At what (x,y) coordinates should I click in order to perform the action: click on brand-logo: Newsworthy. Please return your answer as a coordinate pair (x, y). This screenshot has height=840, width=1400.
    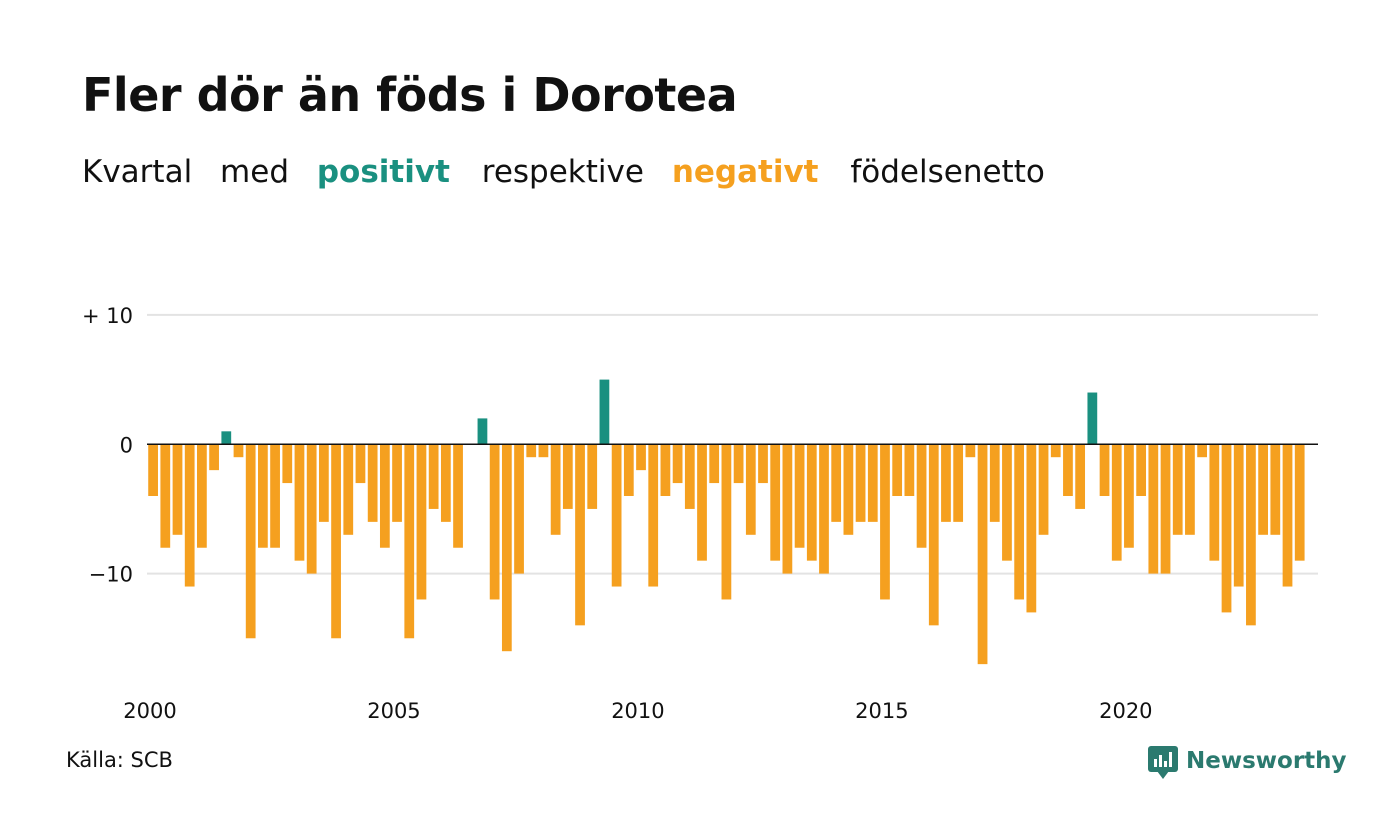
    Looking at the image, I should click on (1247, 761).